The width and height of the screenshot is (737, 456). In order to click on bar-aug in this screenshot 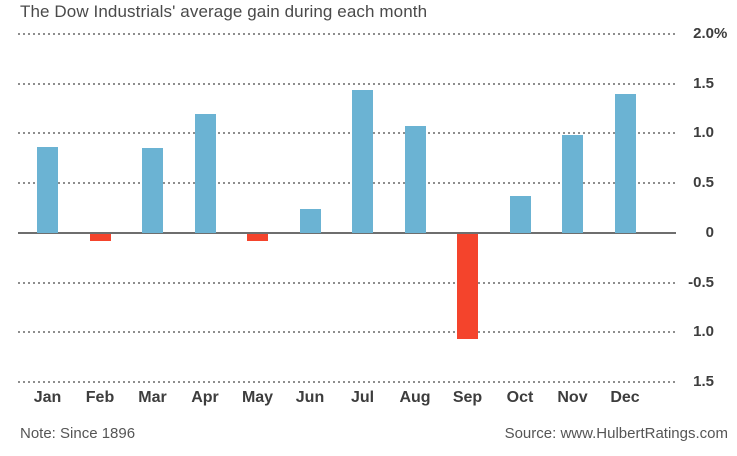, I will do `click(415, 179)`.